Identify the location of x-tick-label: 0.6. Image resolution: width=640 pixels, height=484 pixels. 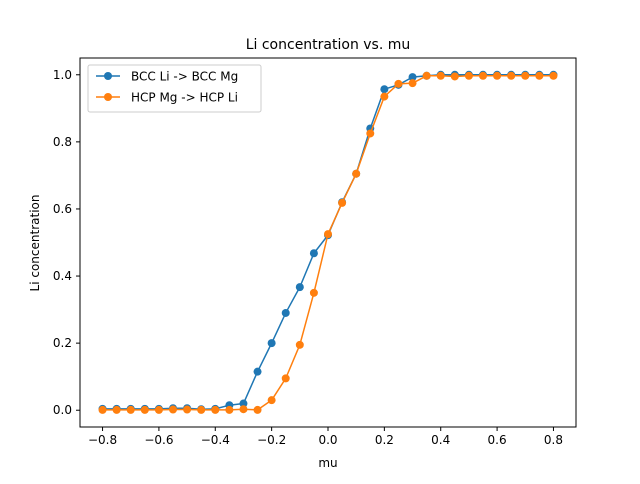
(497, 440).